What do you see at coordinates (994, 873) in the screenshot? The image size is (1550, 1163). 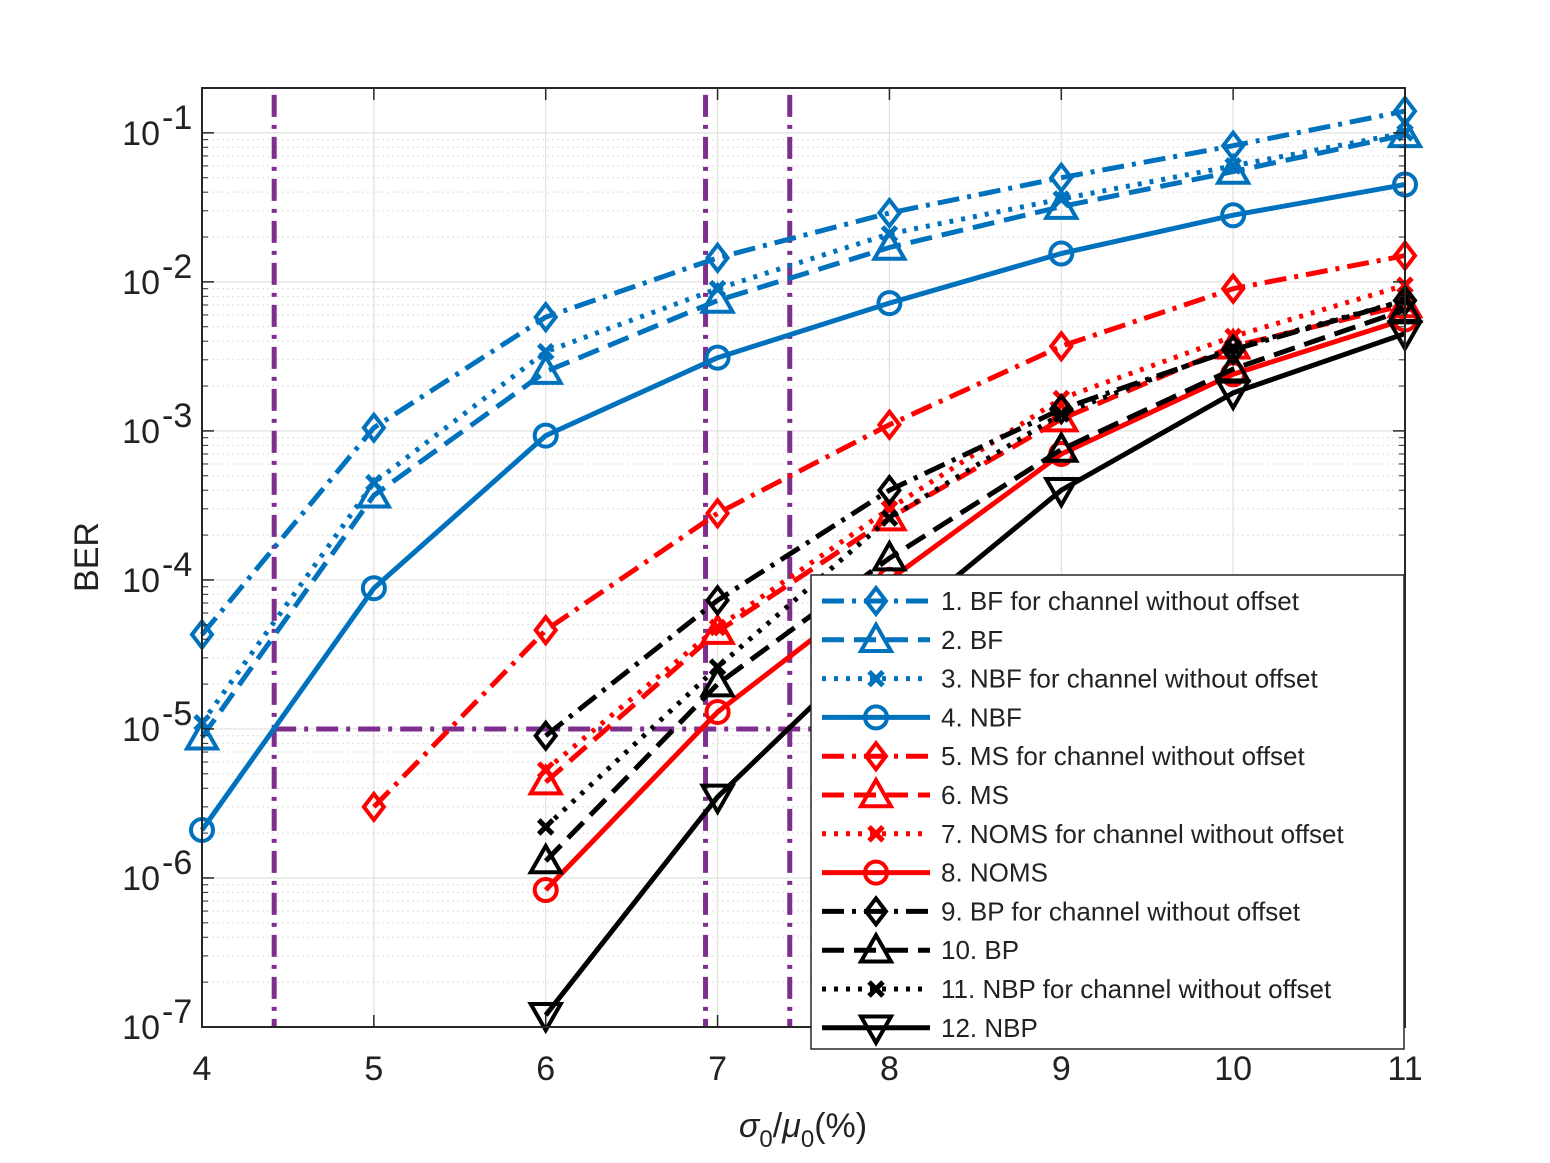 I see `legend-label: 8. NOMS` at bounding box center [994, 873].